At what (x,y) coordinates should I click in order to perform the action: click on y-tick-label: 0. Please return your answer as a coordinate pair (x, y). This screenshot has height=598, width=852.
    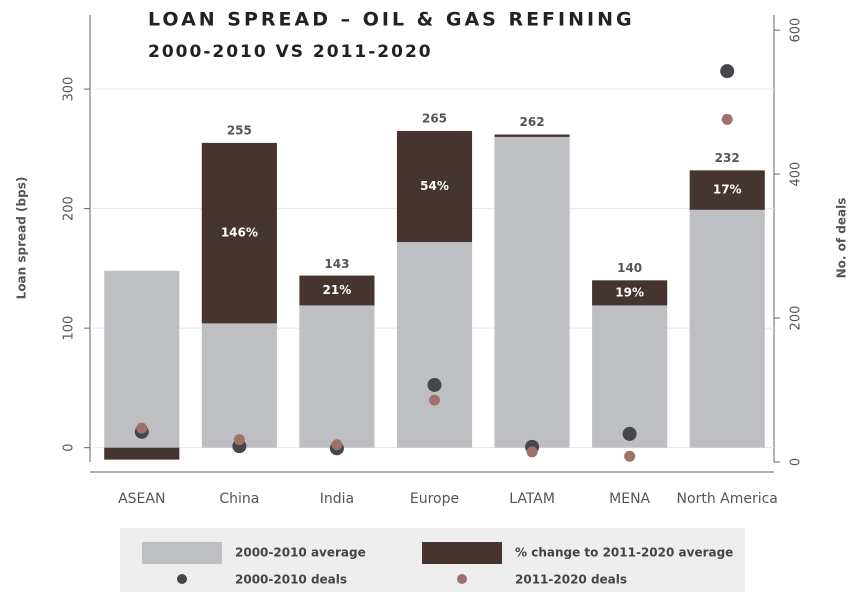
    Looking at the image, I should click on (69, 448).